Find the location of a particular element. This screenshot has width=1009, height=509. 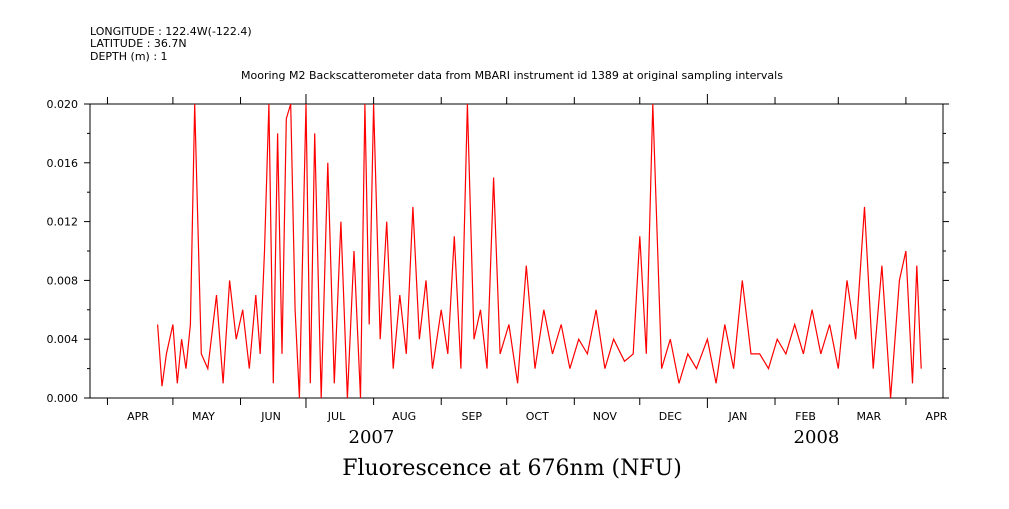

longitude-label: LONGITUDE : 122.4W(-122.4) is located at coordinates (171, 31).